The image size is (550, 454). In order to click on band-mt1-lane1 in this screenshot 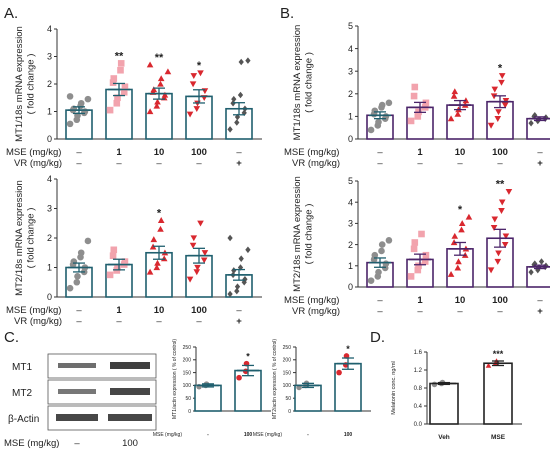, I will do `click(77, 365)`.